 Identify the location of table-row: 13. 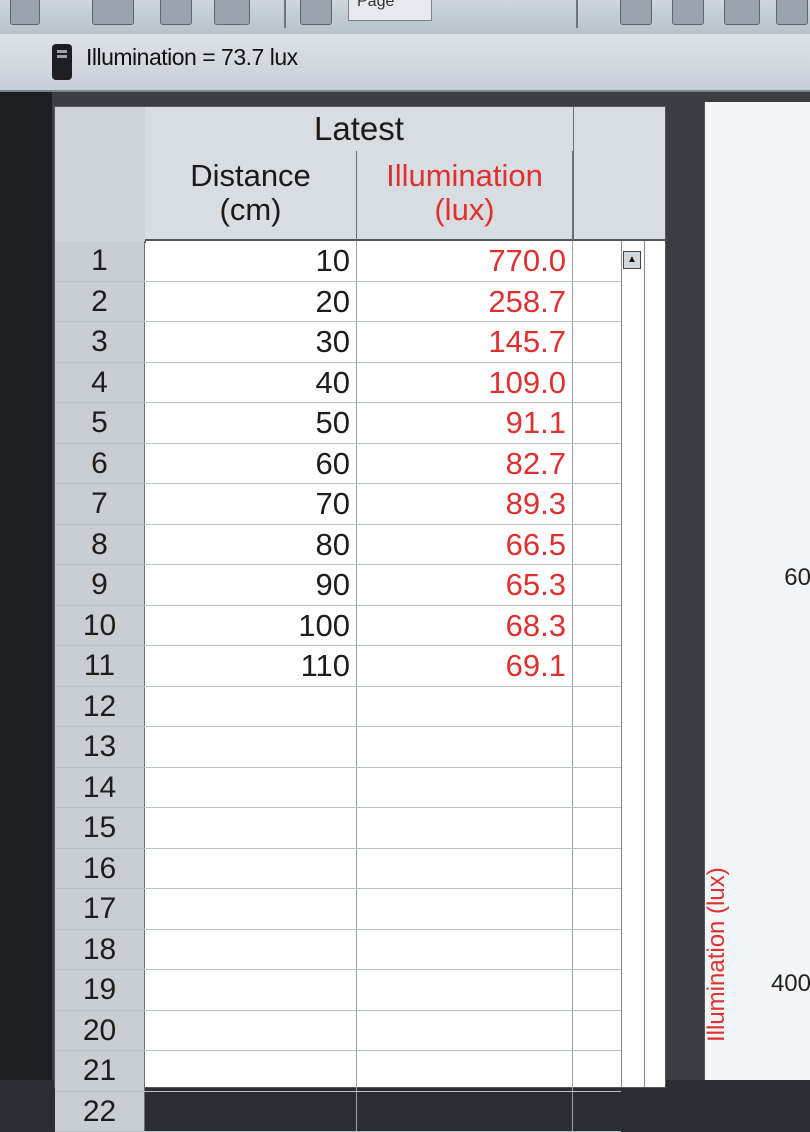
(338, 747).